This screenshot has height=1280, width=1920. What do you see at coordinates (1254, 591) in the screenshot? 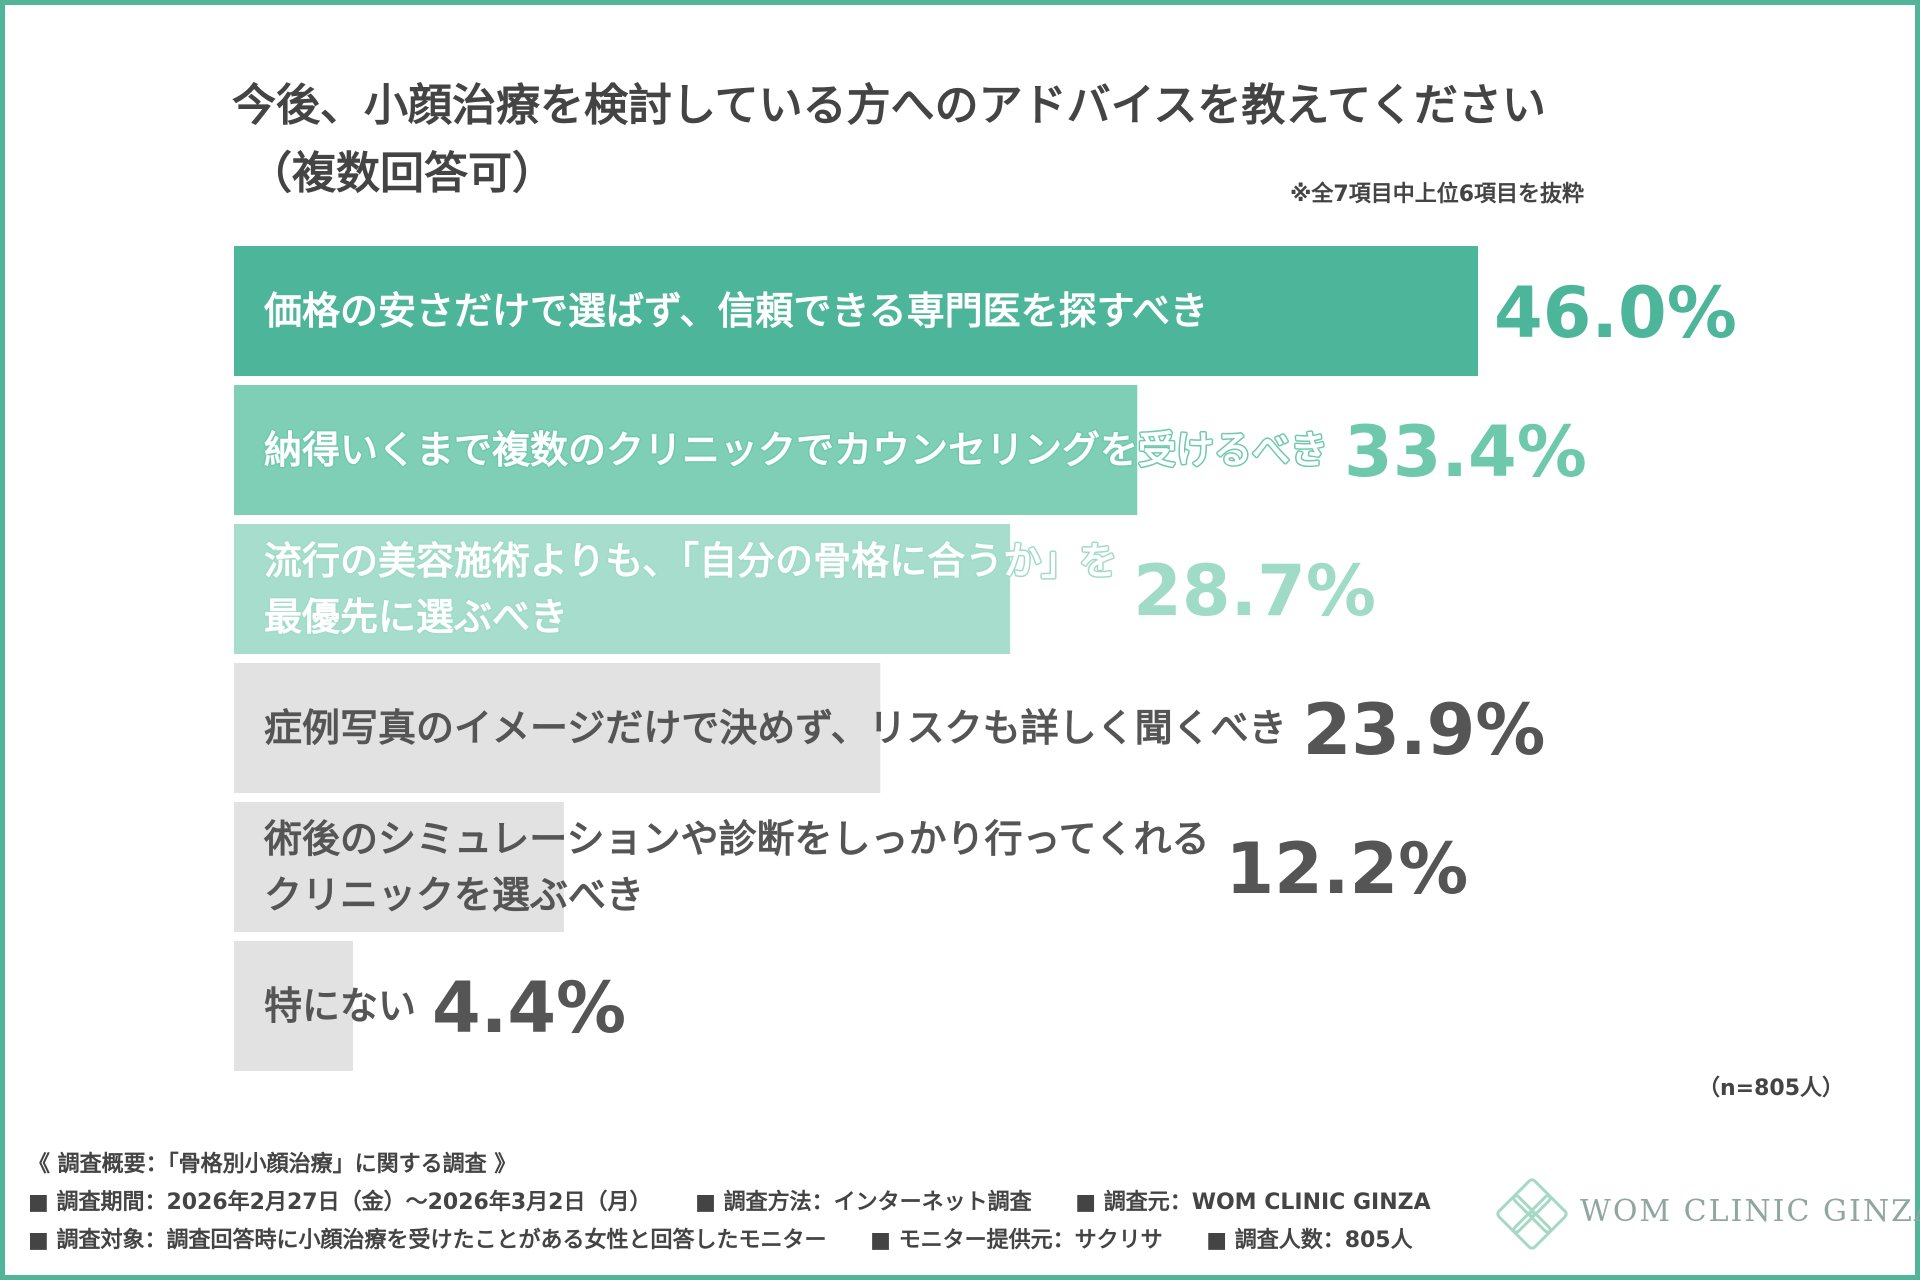
I see `value-label-3: 28.7%` at bounding box center [1254, 591].